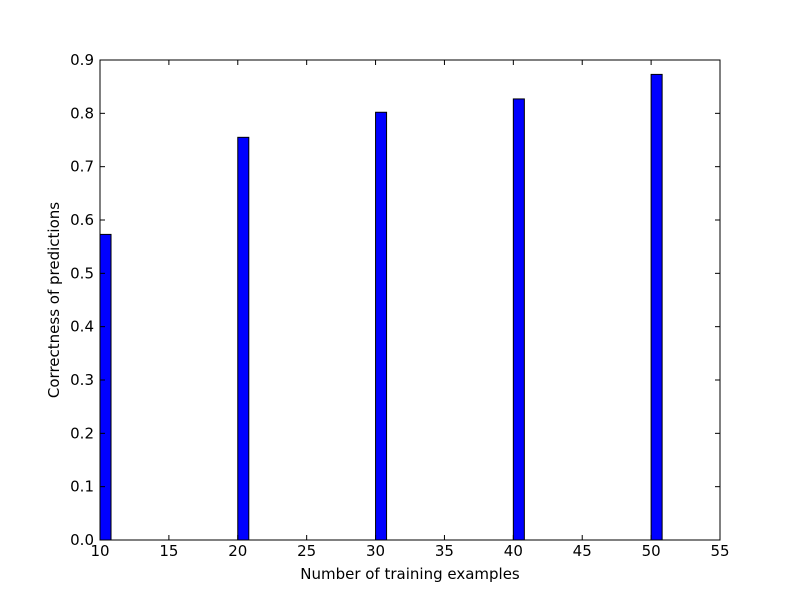  I want to click on x-tick-label: 50, so click(651, 551).